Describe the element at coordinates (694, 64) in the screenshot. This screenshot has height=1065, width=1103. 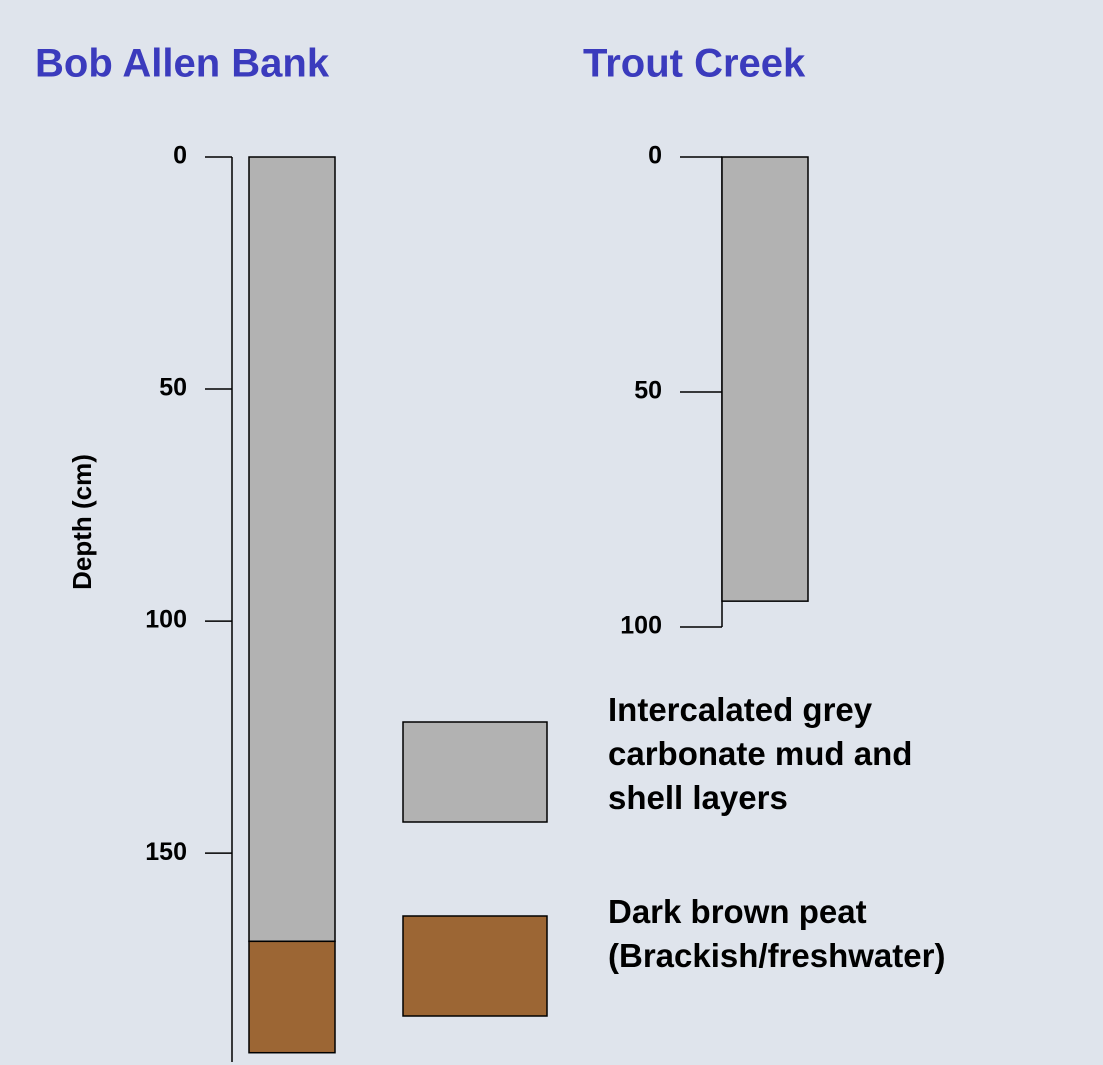
I see `chart-title: Trout Creek` at that location.